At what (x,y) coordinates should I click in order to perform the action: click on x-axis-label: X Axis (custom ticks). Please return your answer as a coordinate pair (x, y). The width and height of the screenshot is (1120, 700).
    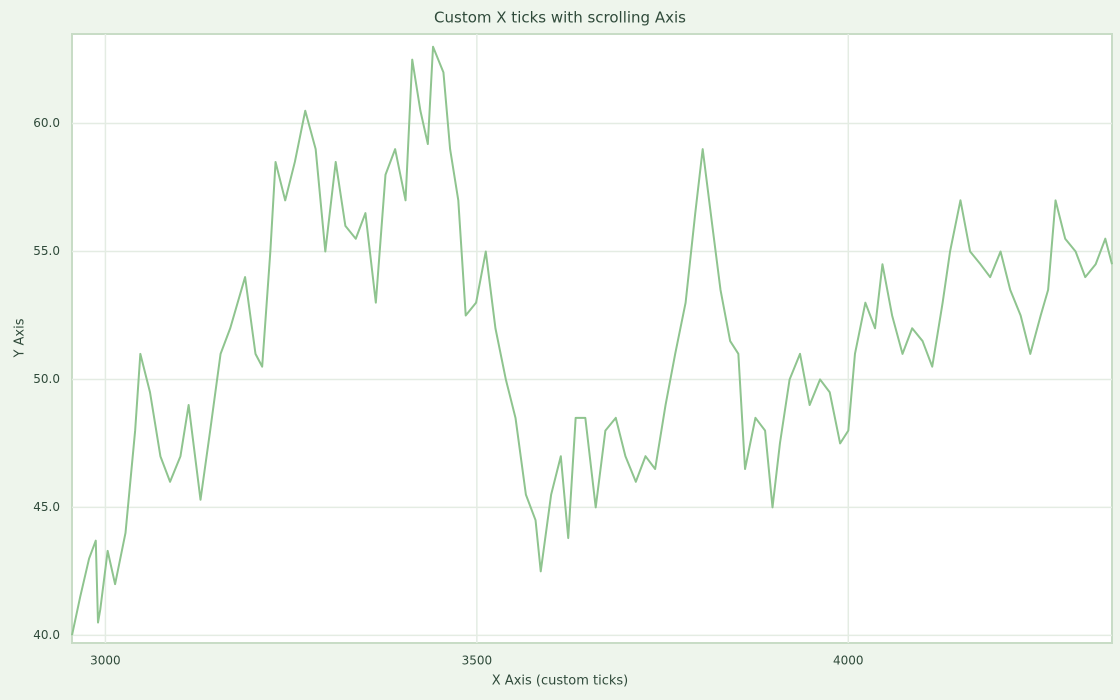
    Looking at the image, I should click on (560, 681).